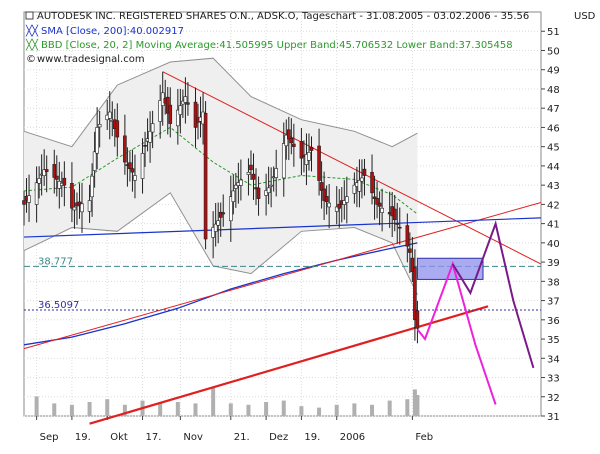  Describe the element at coordinates (585, 16) in the screenshot. I see `currency-label: USD` at that location.